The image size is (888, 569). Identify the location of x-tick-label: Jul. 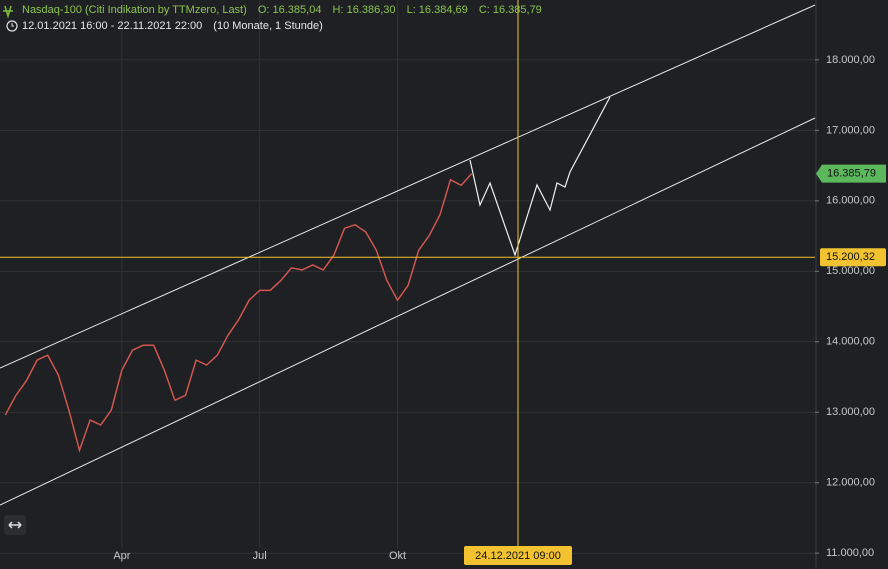
(260, 556).